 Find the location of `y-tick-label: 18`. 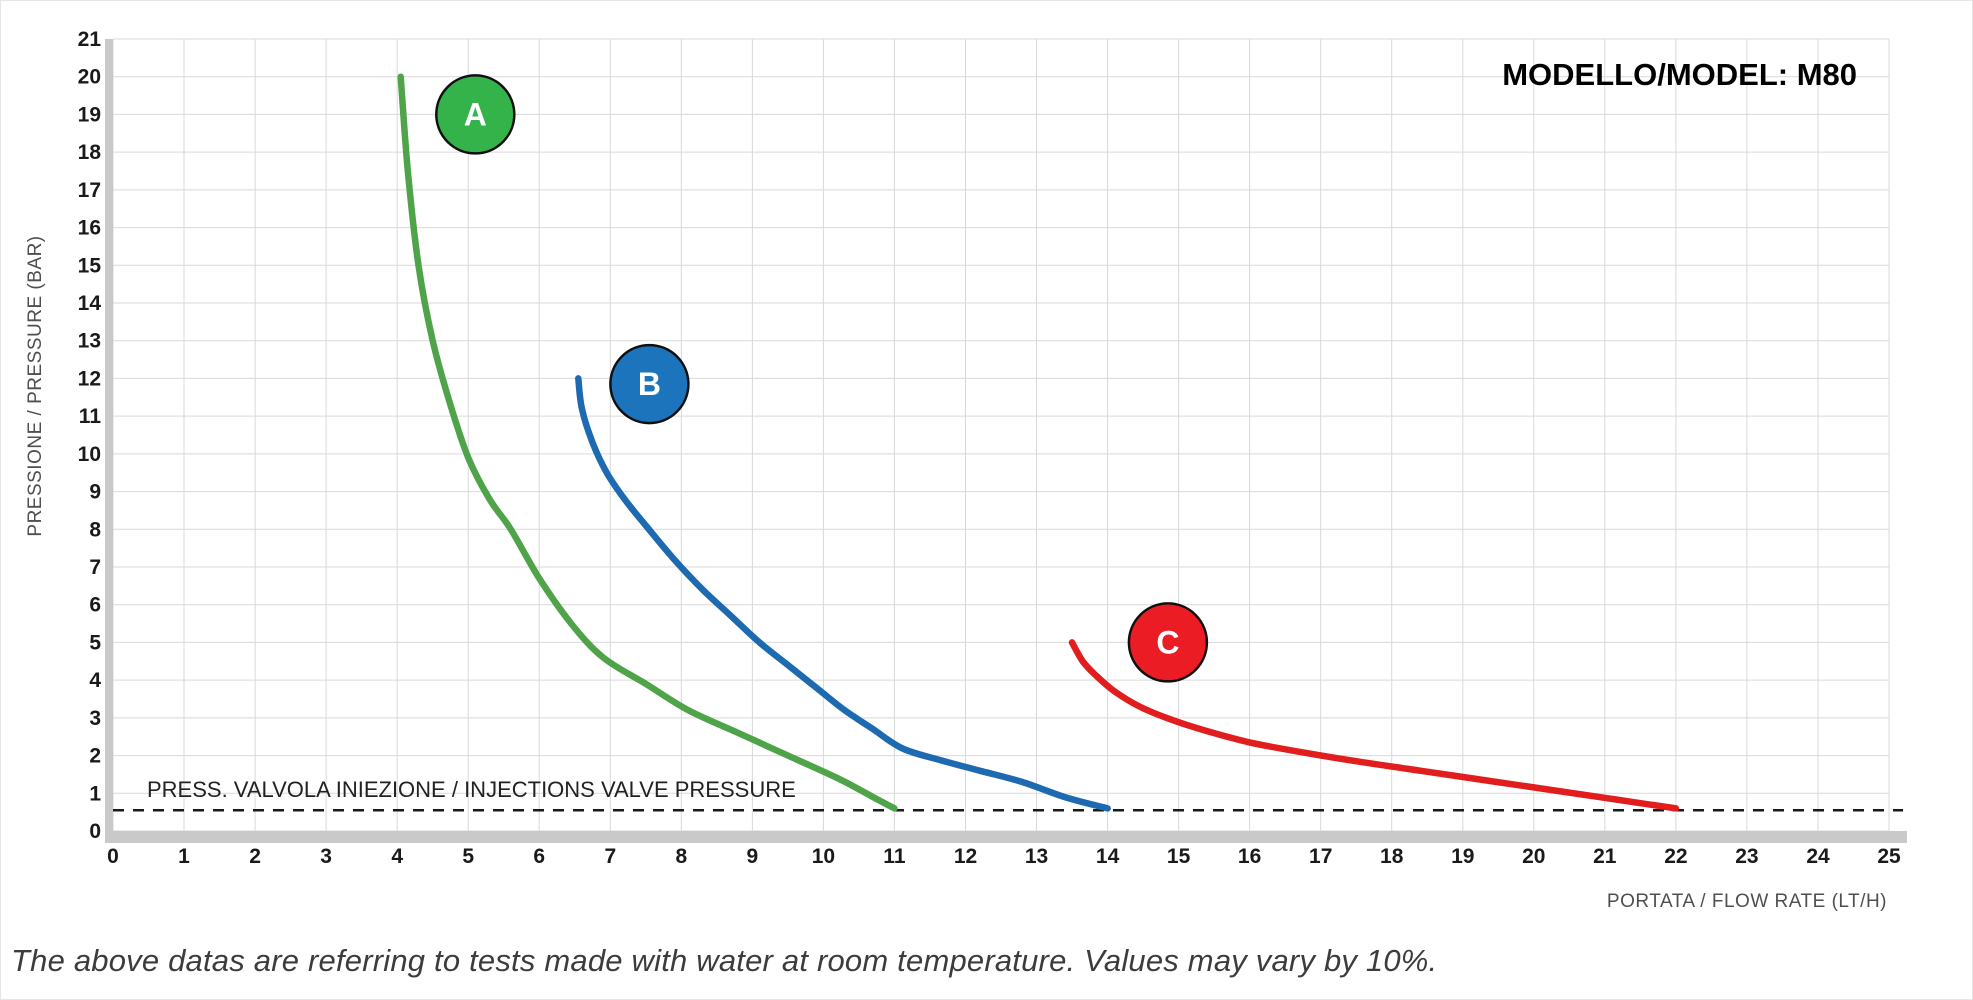

y-tick-label: 18 is located at coordinates (90, 152).